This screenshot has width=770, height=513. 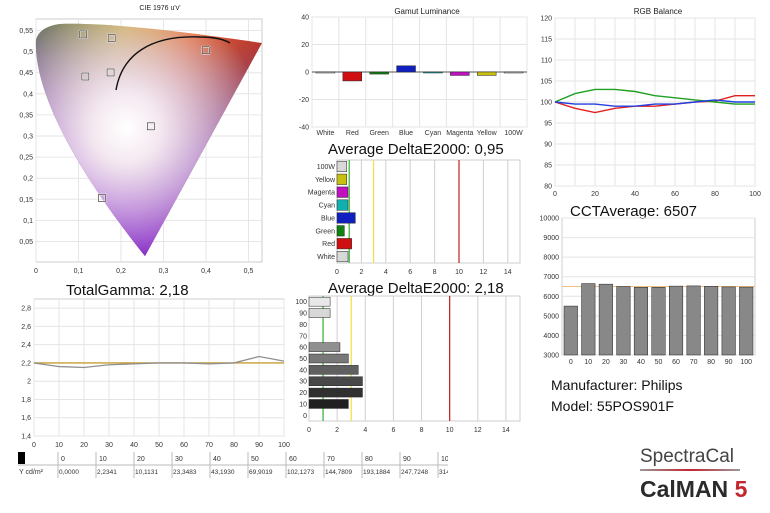 What do you see at coordinates (546, 40) in the screenshot?
I see `rgb-y-tick: 115` at bounding box center [546, 40].